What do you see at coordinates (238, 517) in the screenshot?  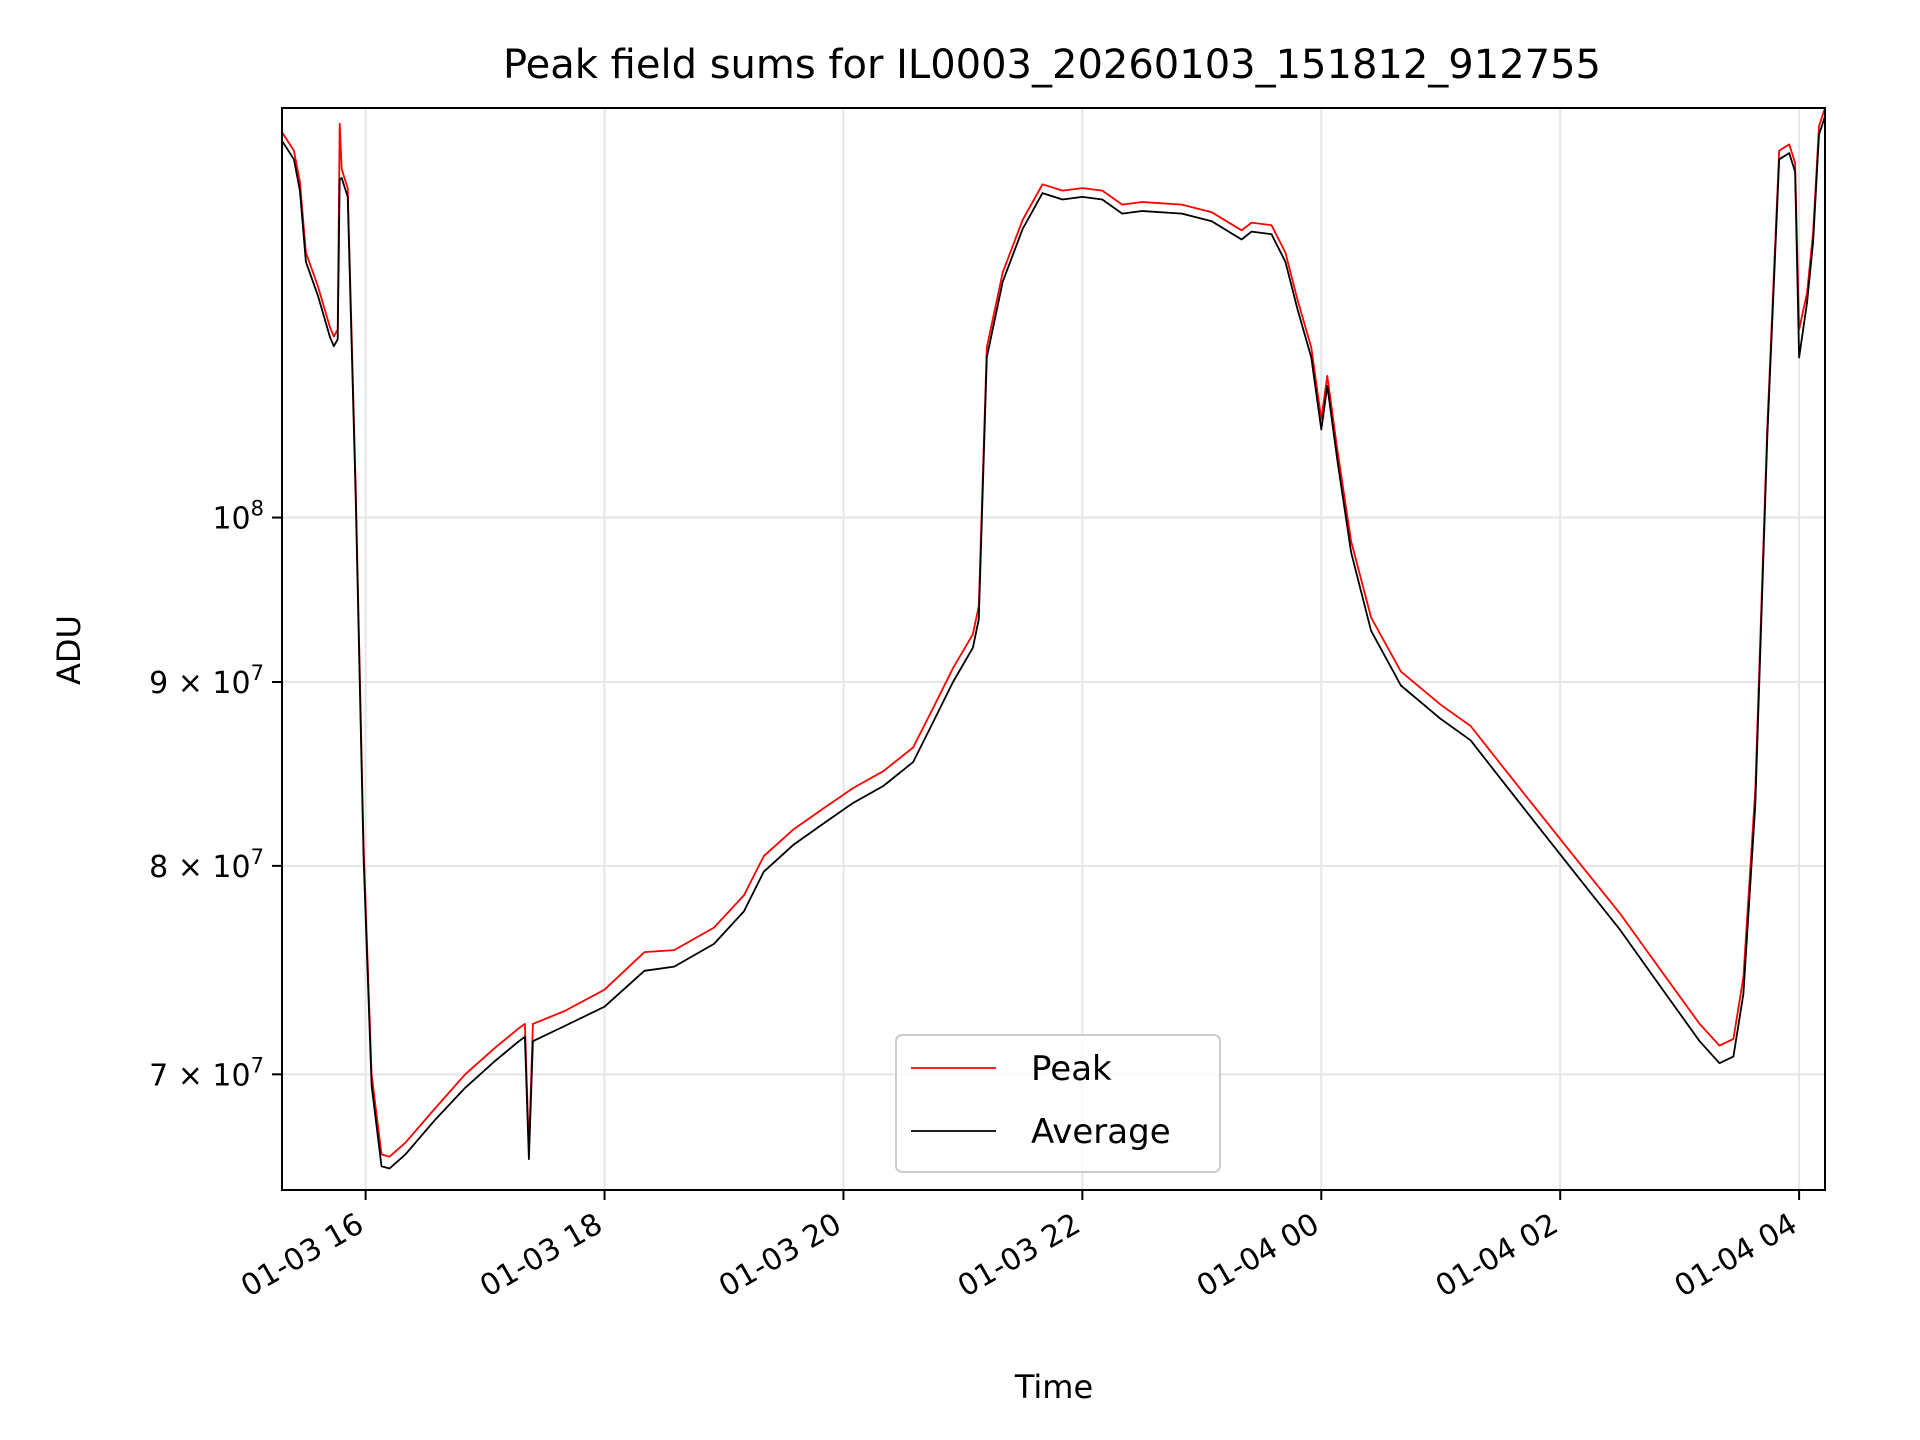 I see `y-tick-label: 108` at bounding box center [238, 517].